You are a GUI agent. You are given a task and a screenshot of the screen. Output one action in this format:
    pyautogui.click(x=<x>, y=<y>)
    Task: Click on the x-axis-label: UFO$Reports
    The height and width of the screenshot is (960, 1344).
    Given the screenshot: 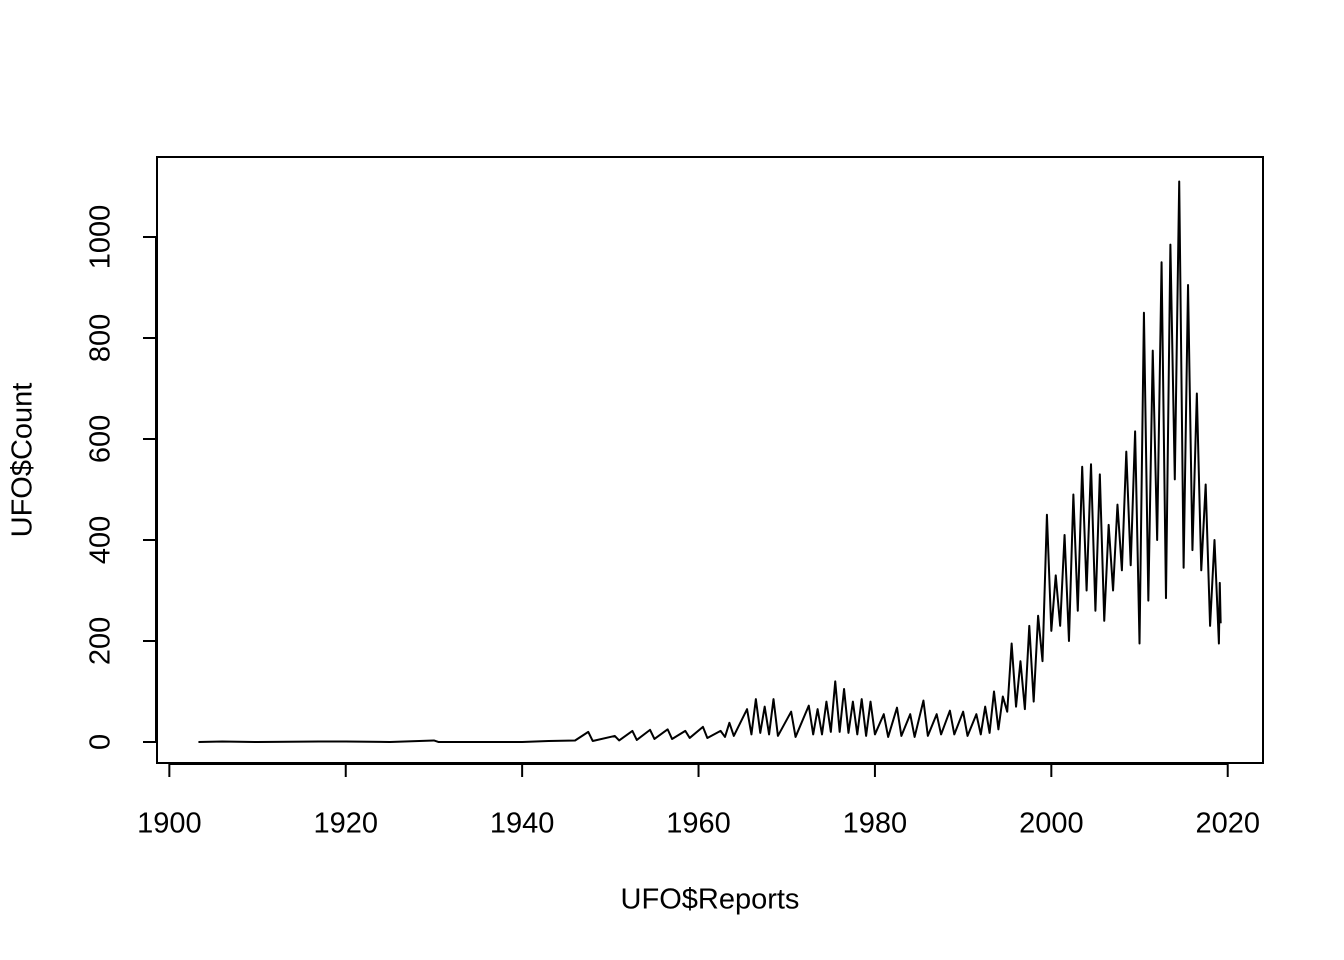 What is the action you would take?
    pyautogui.click(x=710, y=900)
    